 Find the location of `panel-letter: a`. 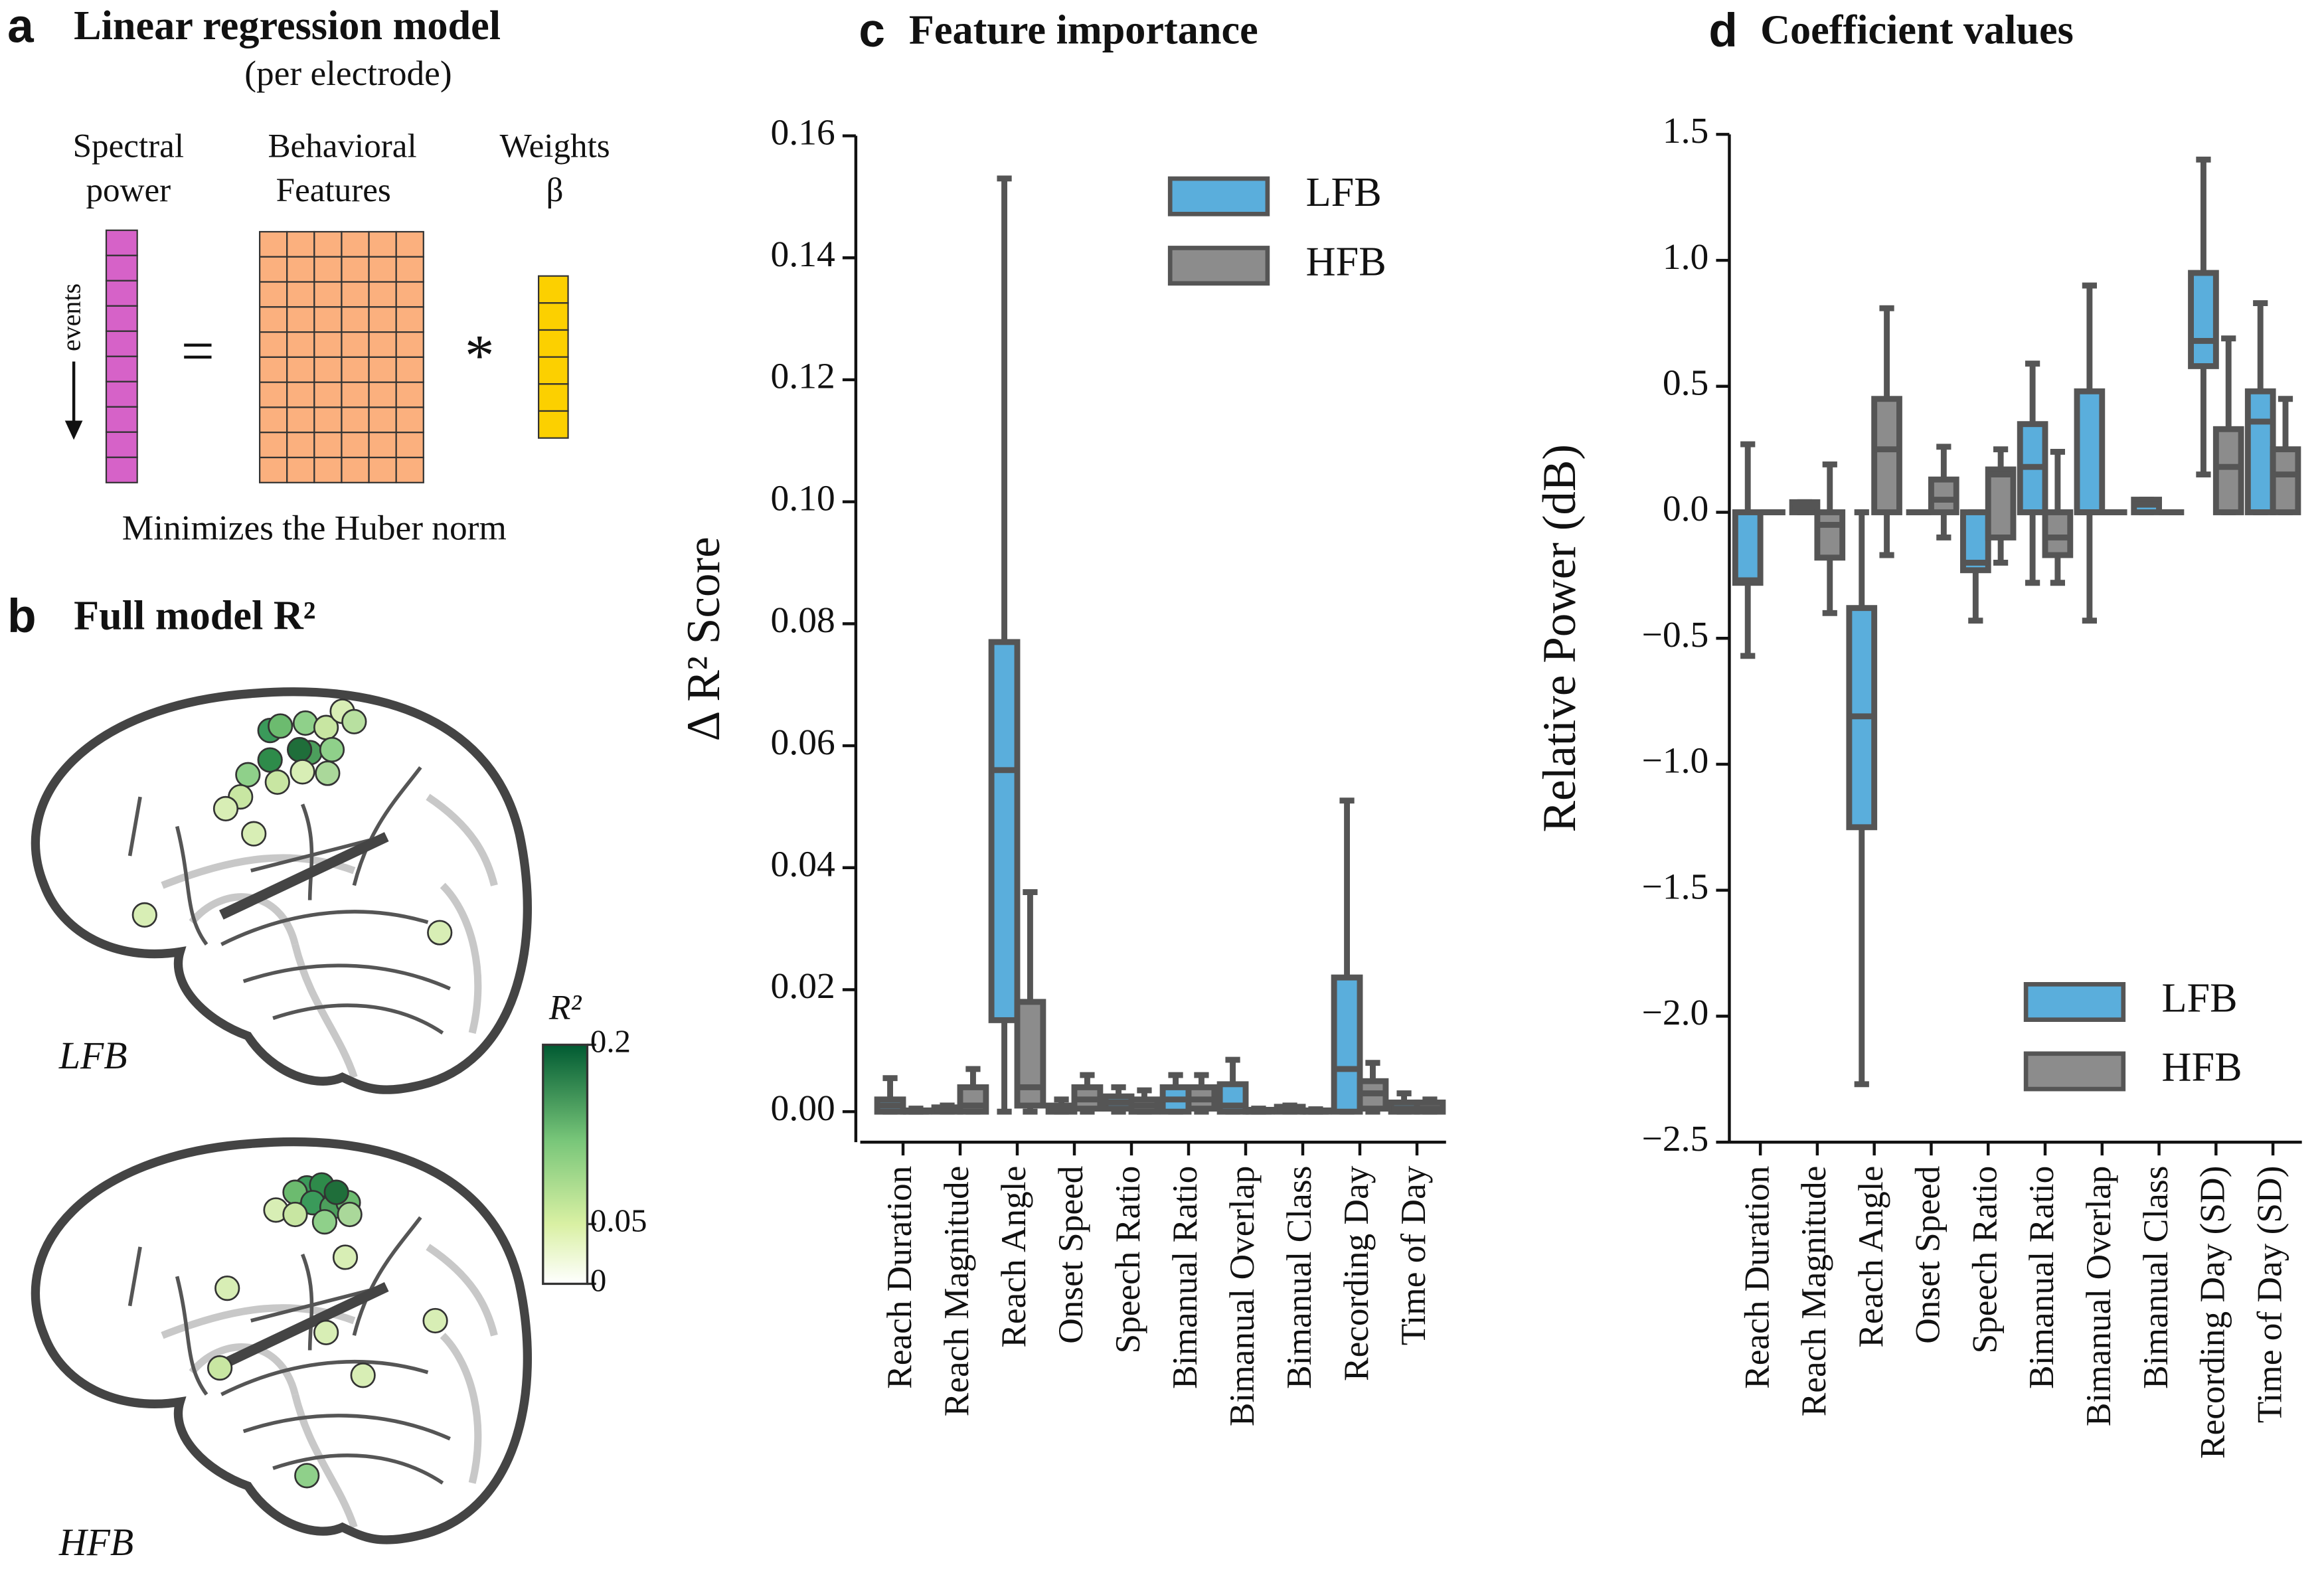

panel-letter: a is located at coordinates (21, 26).